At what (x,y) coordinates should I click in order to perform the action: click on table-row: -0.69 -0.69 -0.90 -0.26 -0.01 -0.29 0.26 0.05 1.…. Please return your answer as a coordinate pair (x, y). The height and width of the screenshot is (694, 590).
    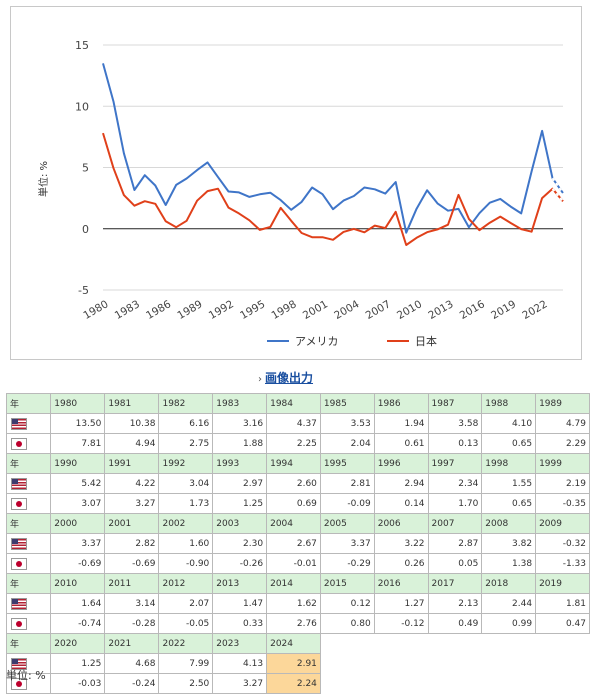
    Looking at the image, I should click on (297, 563).